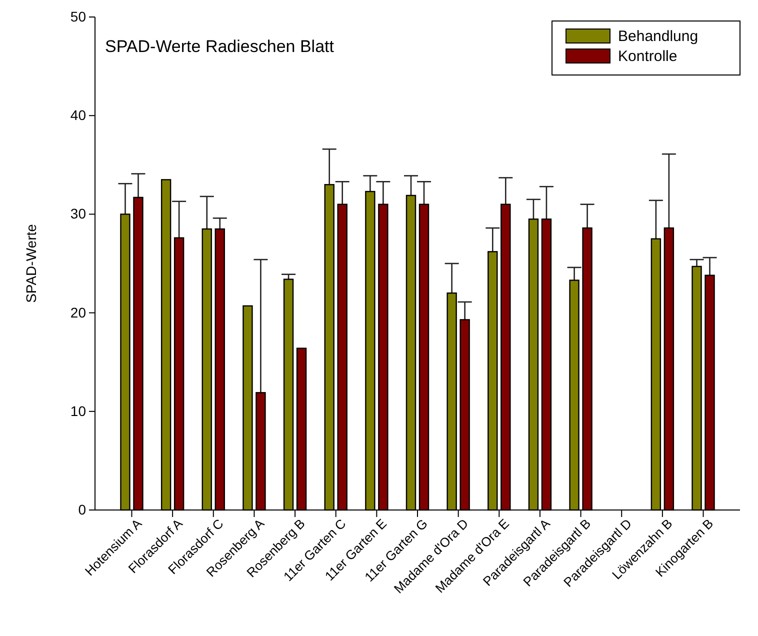  What do you see at coordinates (78, 16) in the screenshot?
I see `y-tick-label: 50` at bounding box center [78, 16].